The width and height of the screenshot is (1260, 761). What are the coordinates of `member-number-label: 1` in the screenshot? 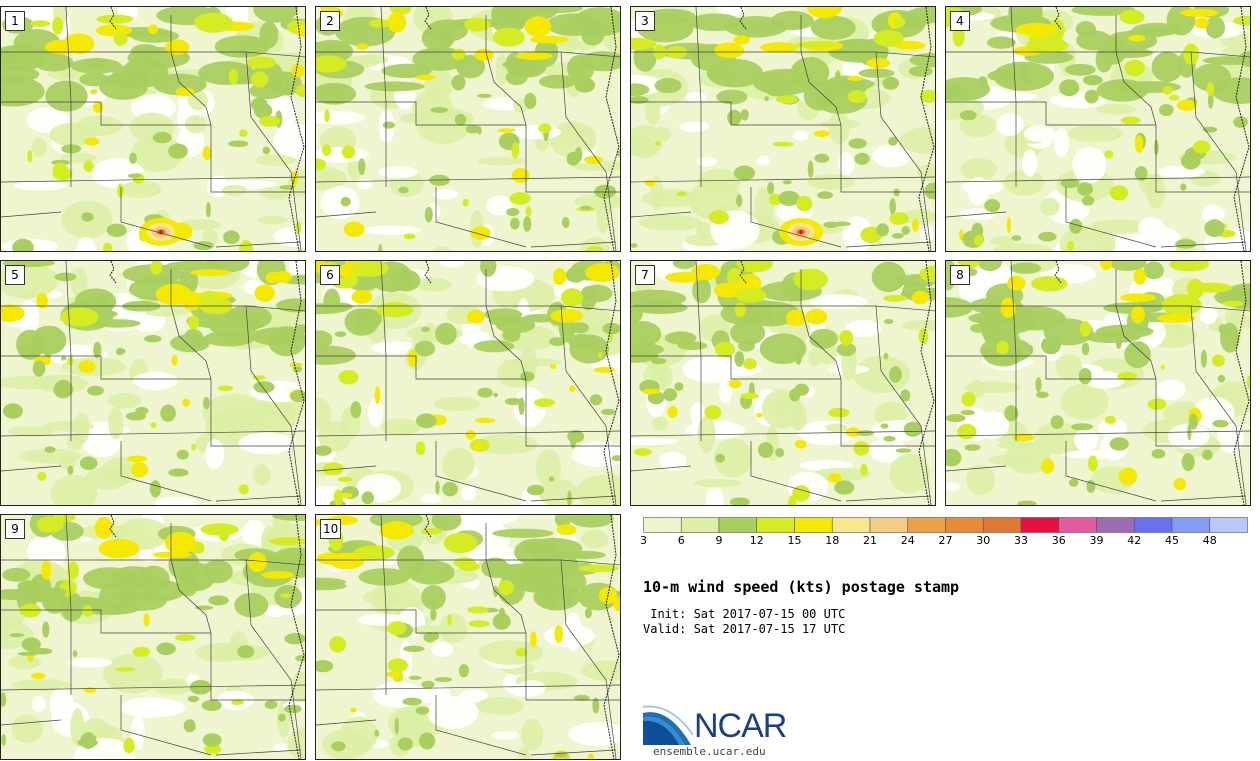 It's located at (15, 21).